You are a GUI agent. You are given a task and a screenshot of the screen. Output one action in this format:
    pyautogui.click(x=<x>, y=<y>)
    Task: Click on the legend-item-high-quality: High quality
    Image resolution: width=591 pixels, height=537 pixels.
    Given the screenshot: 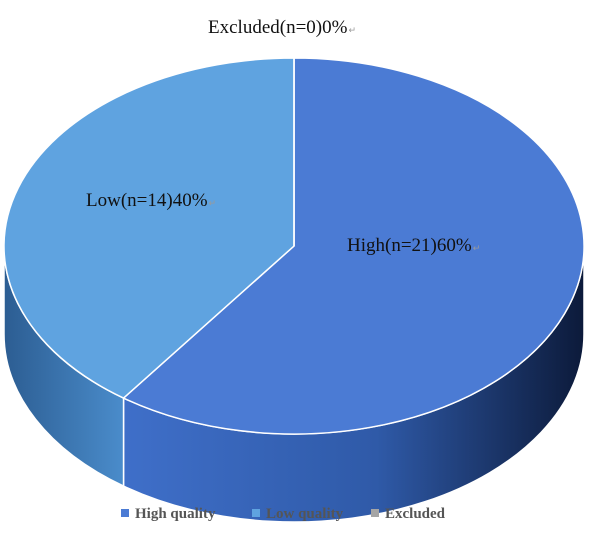 What is the action you would take?
    pyautogui.click(x=168, y=514)
    